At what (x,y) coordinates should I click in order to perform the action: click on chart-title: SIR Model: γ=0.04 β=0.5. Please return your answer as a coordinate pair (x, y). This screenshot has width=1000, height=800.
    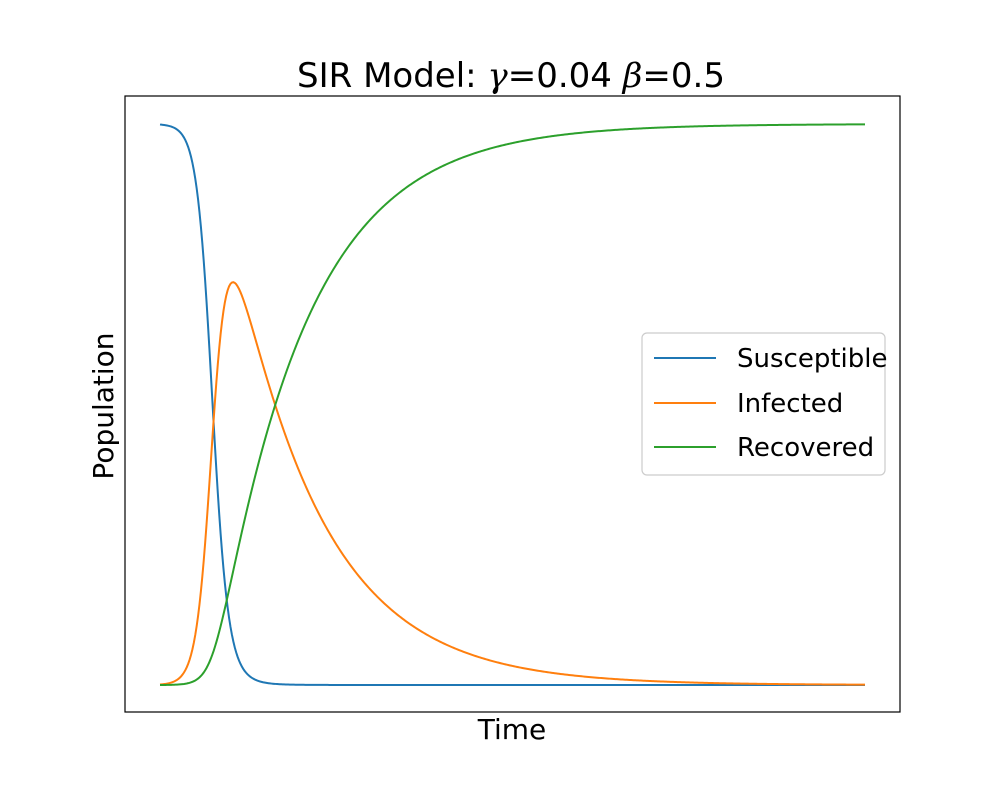
    Looking at the image, I should click on (511, 76).